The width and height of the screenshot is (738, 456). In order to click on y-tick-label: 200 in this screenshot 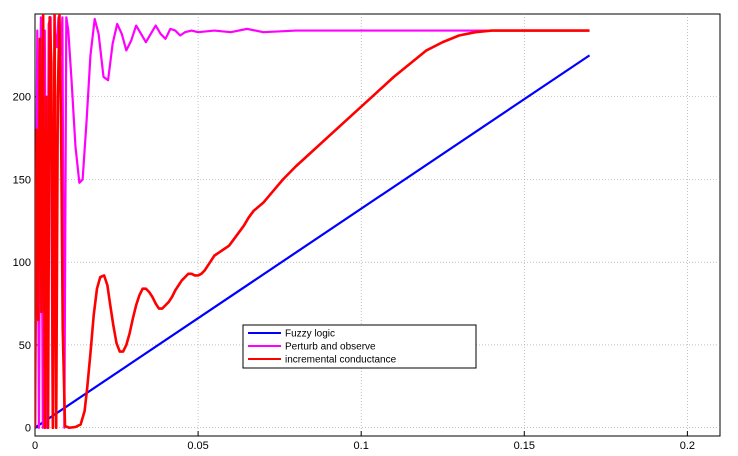, I will do `click(22, 98)`.